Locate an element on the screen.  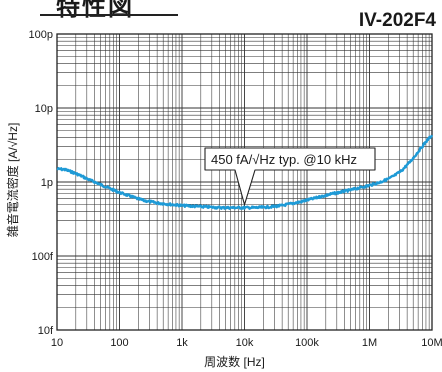
y-tick-label: 10p is located at coordinates (44, 109).